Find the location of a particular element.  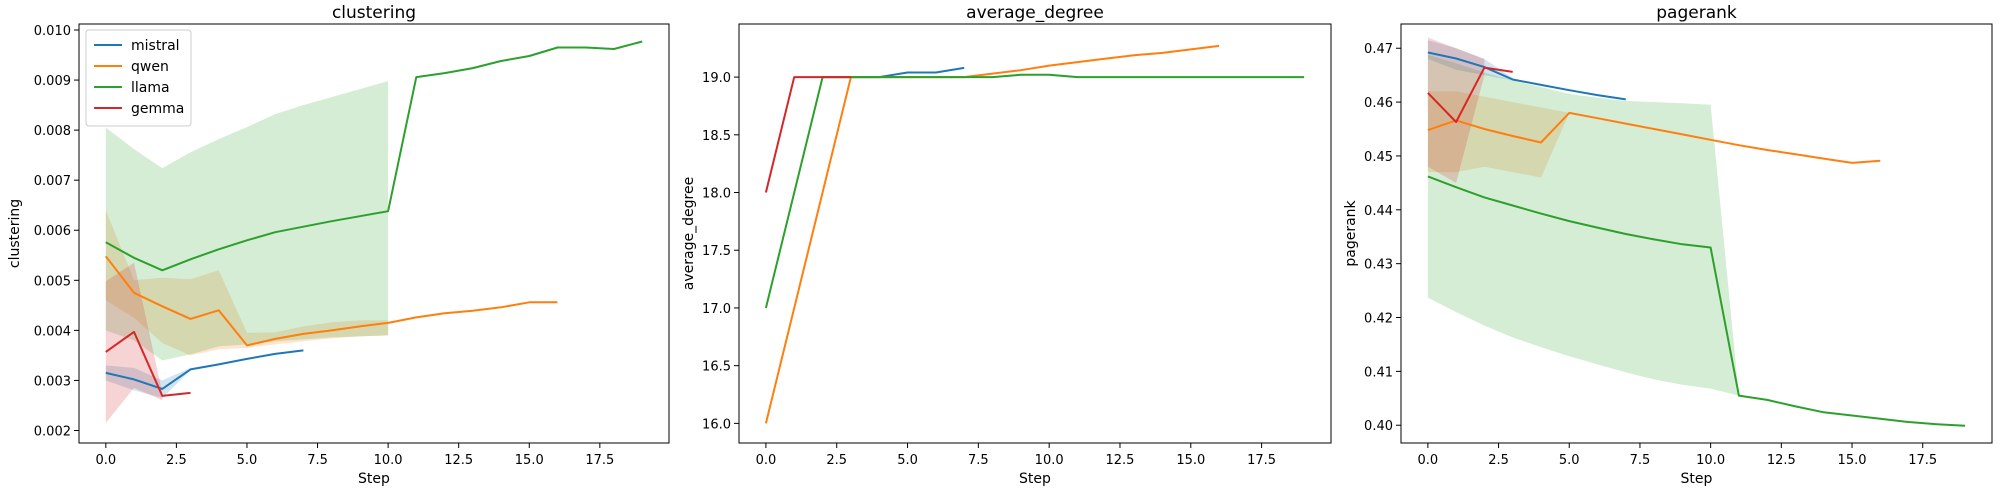

chart-title: pagerank is located at coordinates (1696, 13).